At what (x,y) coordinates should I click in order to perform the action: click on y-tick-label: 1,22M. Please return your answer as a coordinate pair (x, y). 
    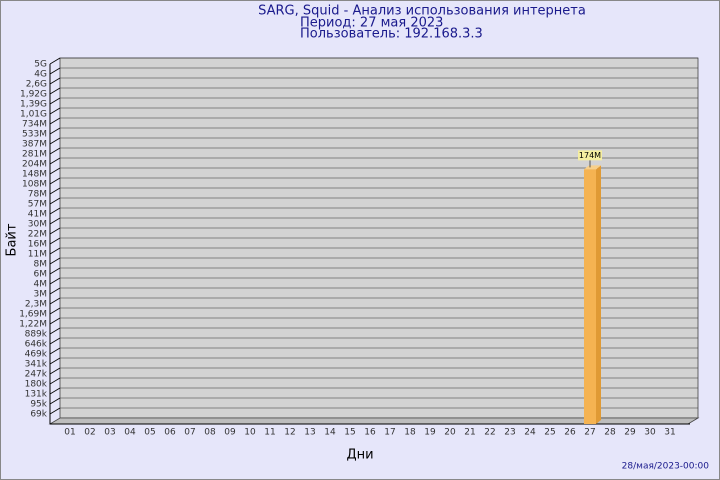
    Looking at the image, I should click on (33, 325).